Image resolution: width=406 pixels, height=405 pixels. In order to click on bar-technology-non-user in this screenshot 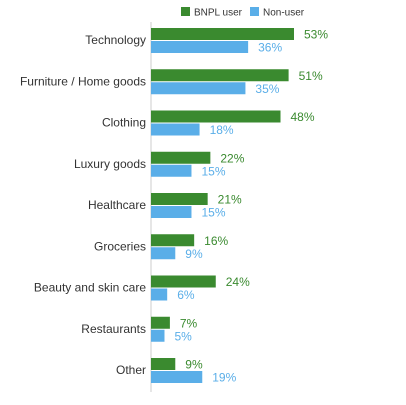, I will do `click(200, 47)`.